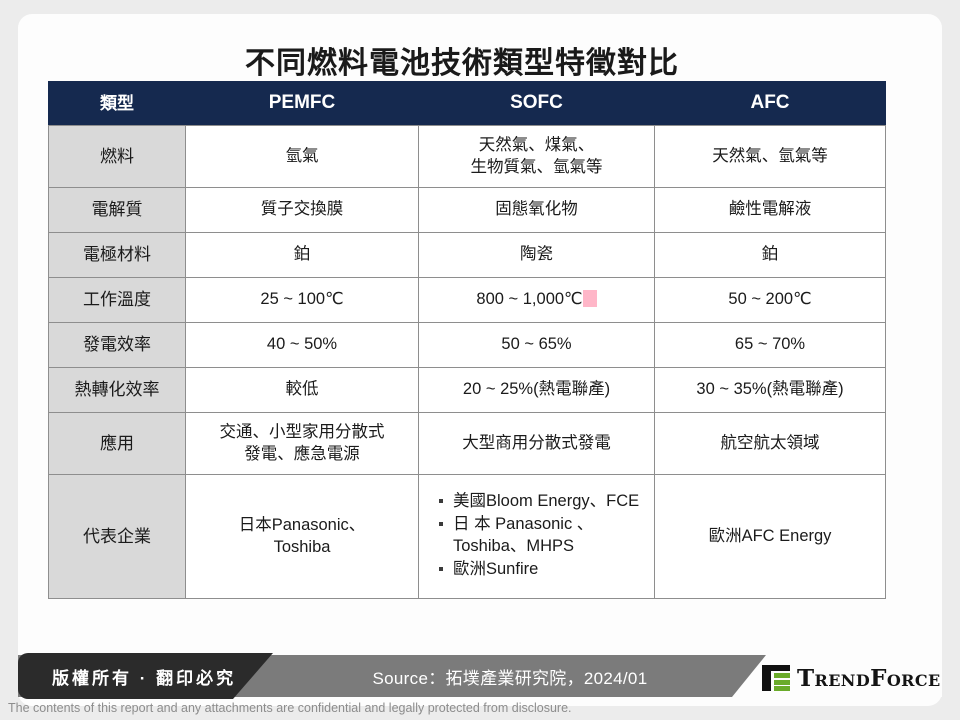  What do you see at coordinates (589, 299) in the screenshot?
I see `text-cursor-artifact` at bounding box center [589, 299].